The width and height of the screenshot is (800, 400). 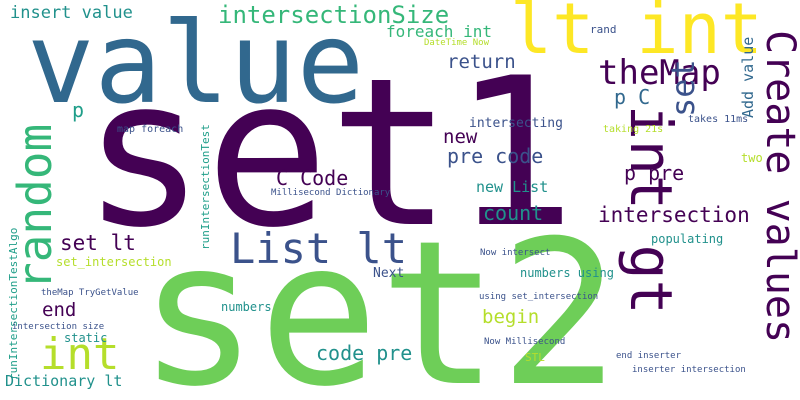 What do you see at coordinates (481, 62) in the screenshot?
I see `word-return: return` at bounding box center [481, 62].